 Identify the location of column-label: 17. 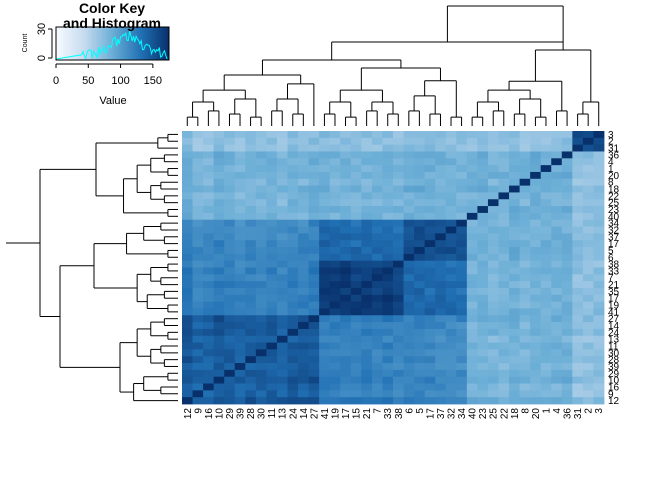
(346, 414).